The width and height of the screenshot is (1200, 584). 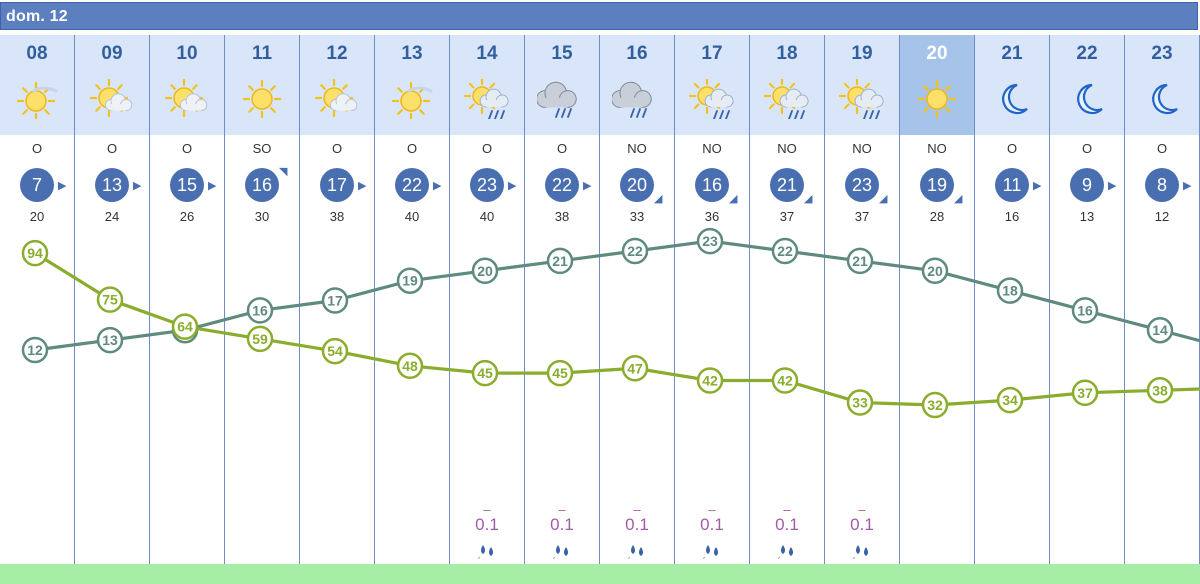 I want to click on wind-direction: SO, so click(x=262, y=148).